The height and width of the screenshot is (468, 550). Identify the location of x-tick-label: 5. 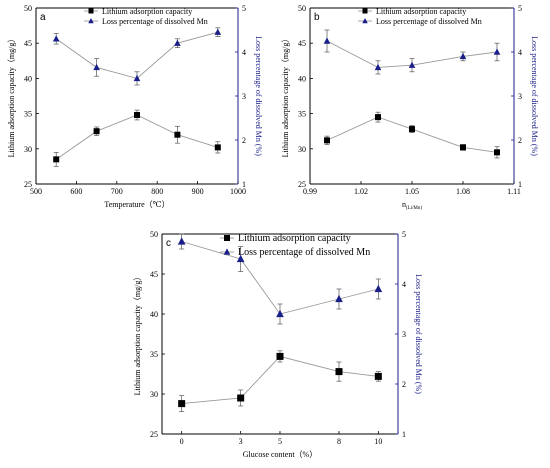
(280, 441).